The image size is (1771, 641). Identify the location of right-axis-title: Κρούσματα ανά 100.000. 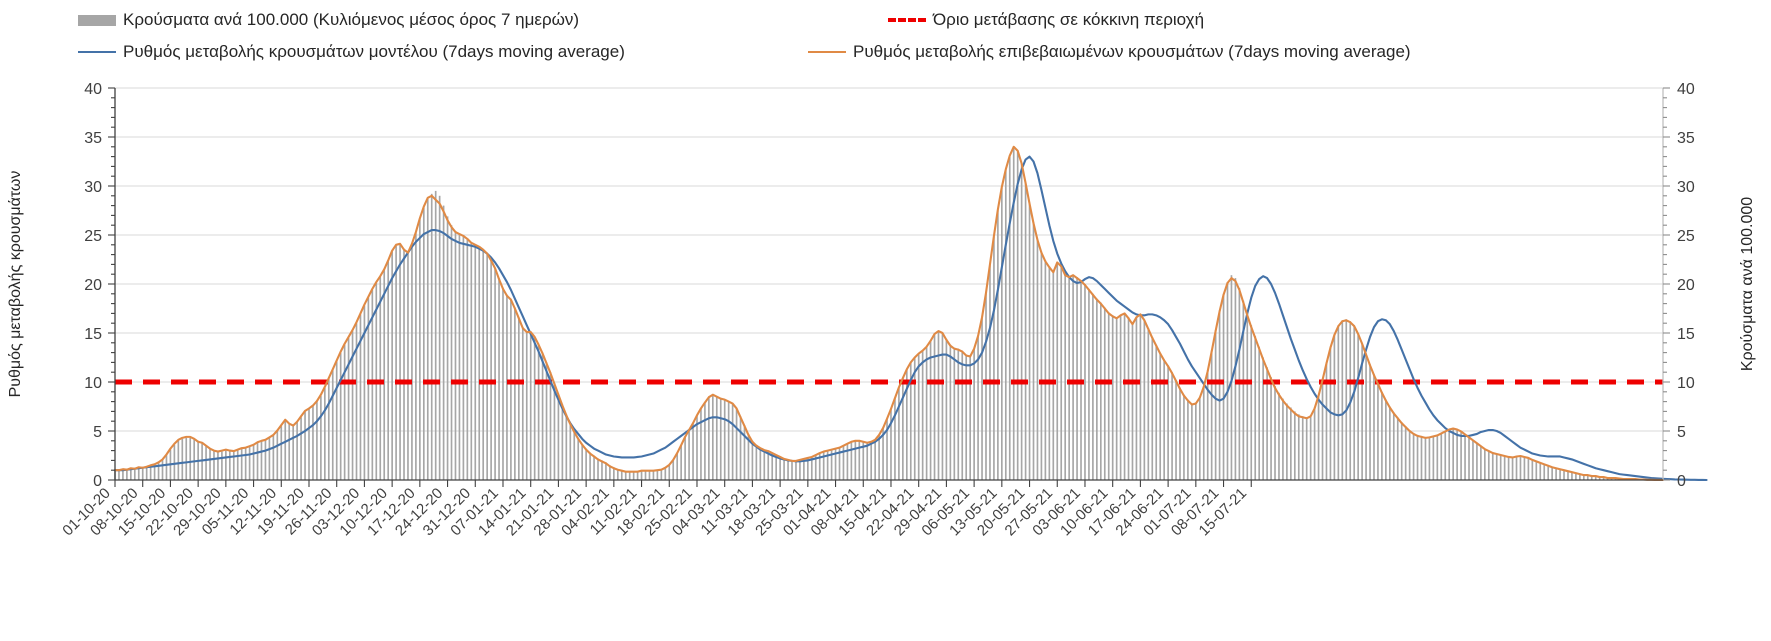
(1747, 284).